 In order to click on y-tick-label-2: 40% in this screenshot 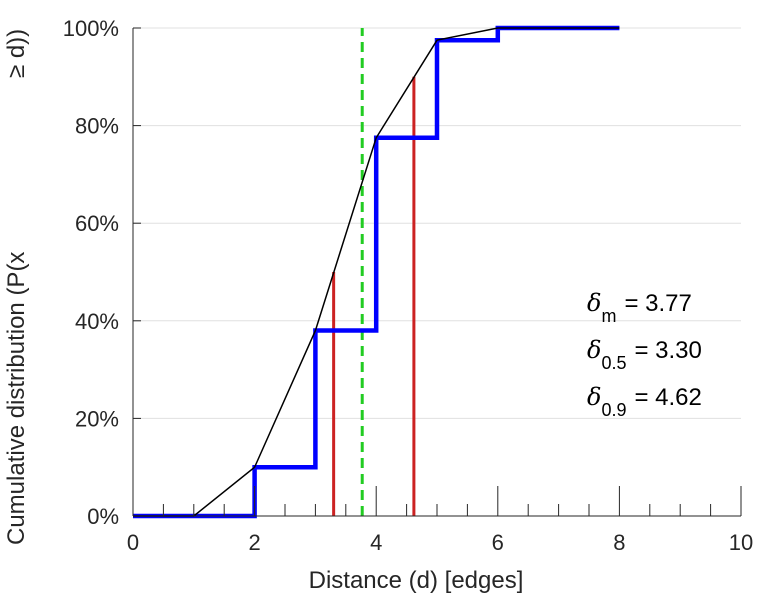, I will do `click(97, 321)`.